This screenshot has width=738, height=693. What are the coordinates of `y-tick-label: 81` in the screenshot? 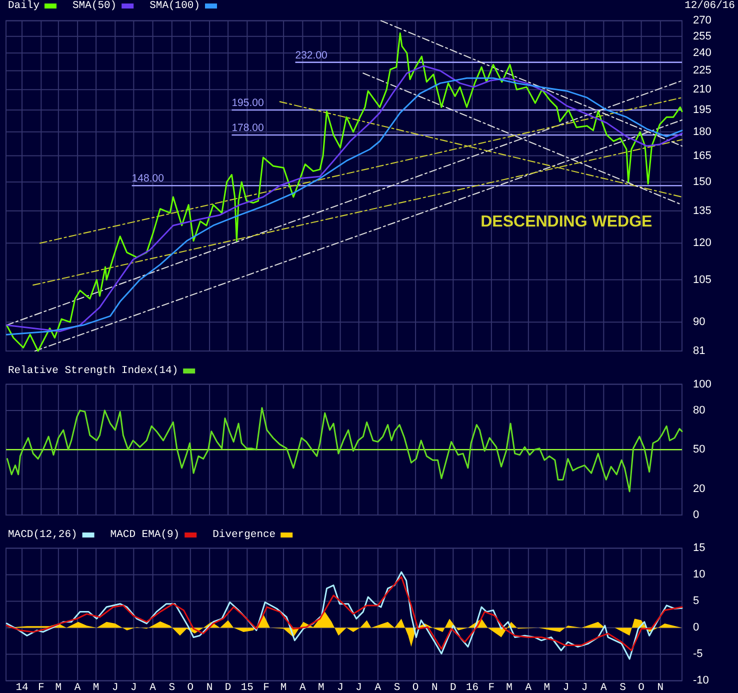 It's located at (699, 351).